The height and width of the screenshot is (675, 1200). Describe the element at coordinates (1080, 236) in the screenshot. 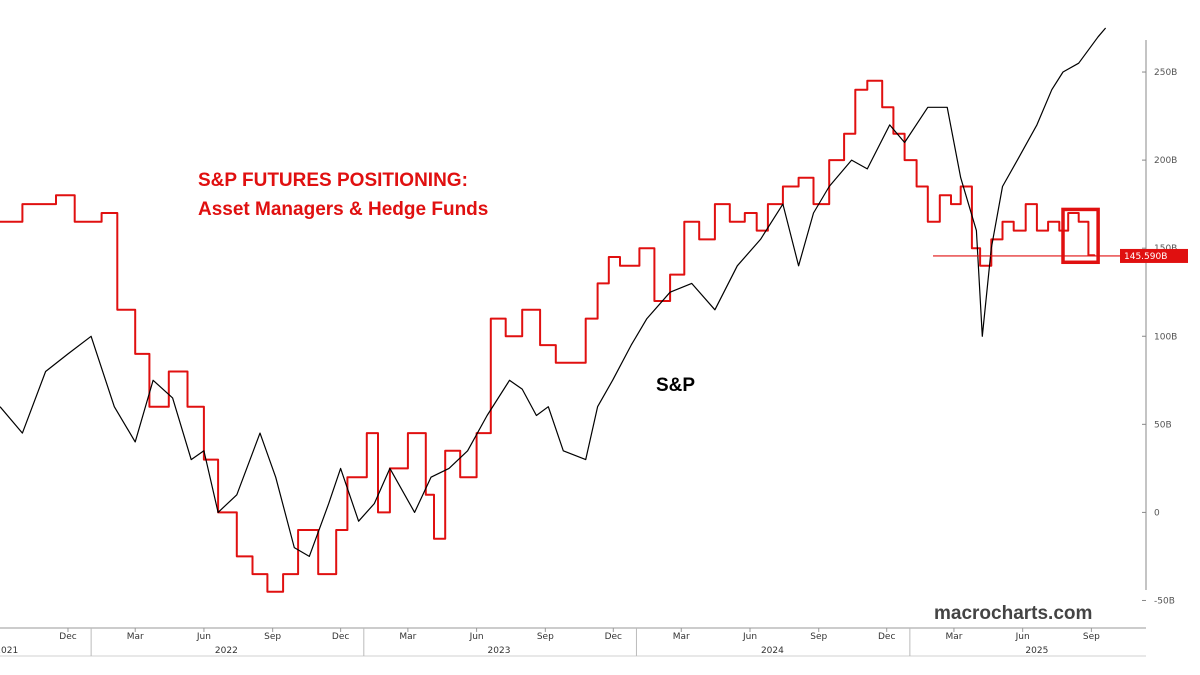

I see `highlight-box` at that location.